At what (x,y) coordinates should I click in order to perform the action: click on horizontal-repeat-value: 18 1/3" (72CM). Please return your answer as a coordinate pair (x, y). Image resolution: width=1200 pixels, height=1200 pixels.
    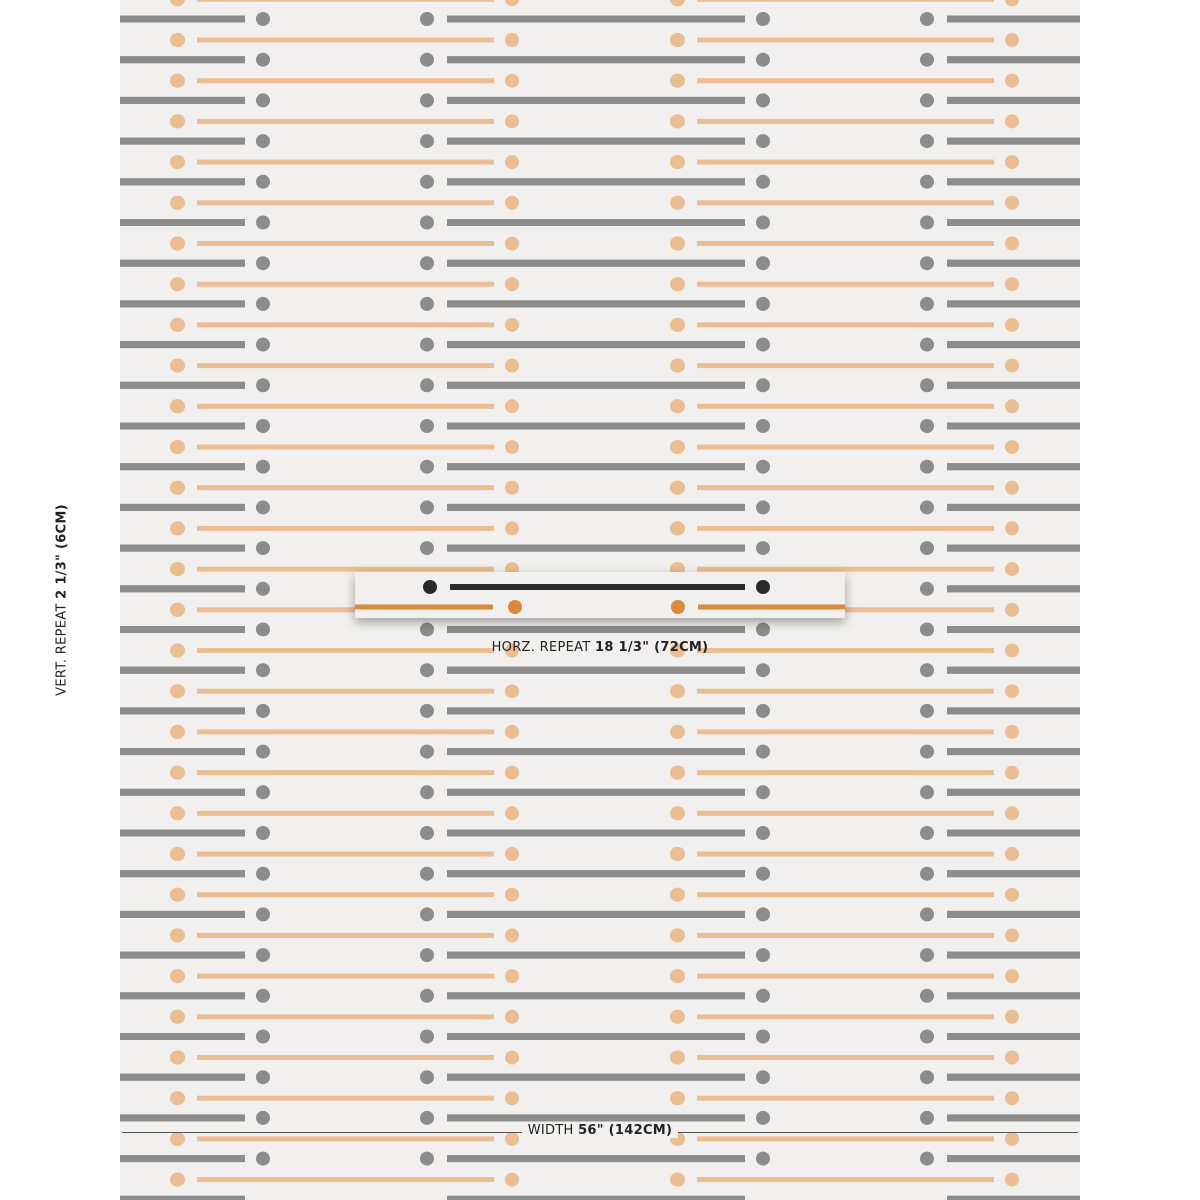
    Looking at the image, I should click on (651, 647).